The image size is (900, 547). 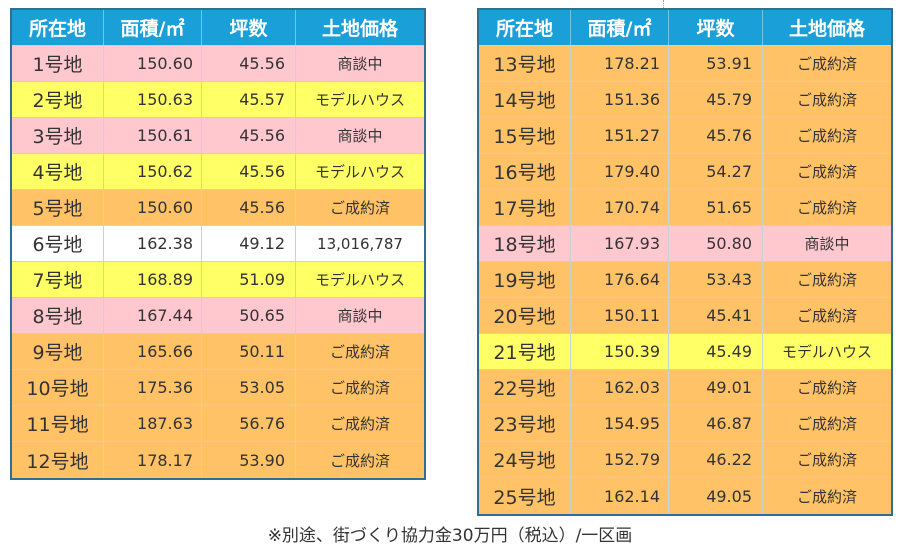 I want to click on table-row: 3号地 150.61 45.56 商談中, so click(x=218, y=136).